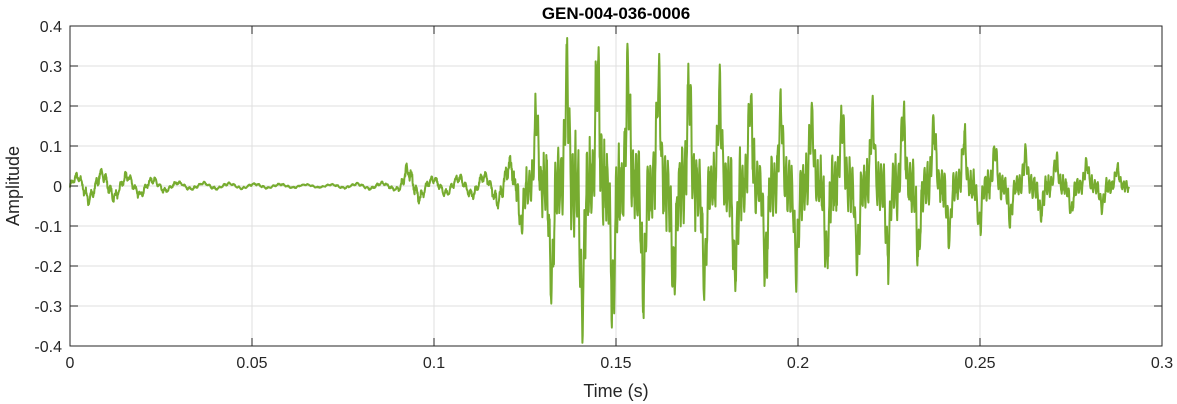 The height and width of the screenshot is (404, 1177). Describe the element at coordinates (48, 187) in the screenshot. I see `y-tick-labels: 0.4 0.3 0.2 0.1 0 -0.1 -0.2 -0.3 -0.4` at that location.